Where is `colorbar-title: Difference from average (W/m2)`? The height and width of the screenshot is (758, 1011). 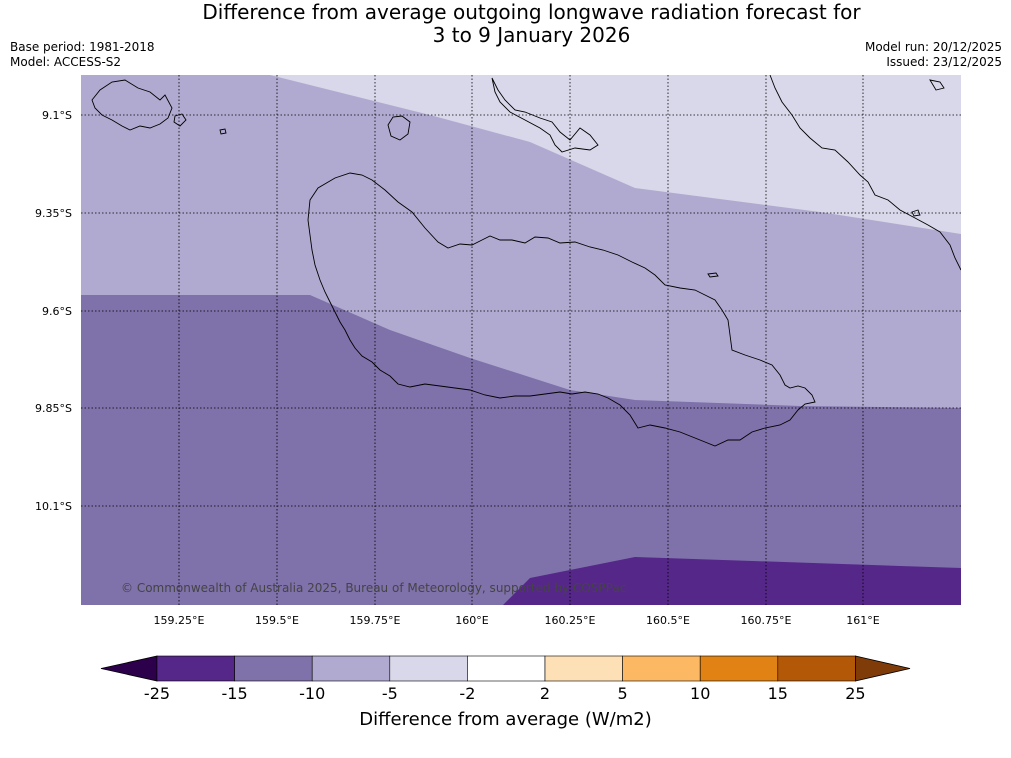
colorbar-title: Difference from average (W/m2) is located at coordinates (505, 719).